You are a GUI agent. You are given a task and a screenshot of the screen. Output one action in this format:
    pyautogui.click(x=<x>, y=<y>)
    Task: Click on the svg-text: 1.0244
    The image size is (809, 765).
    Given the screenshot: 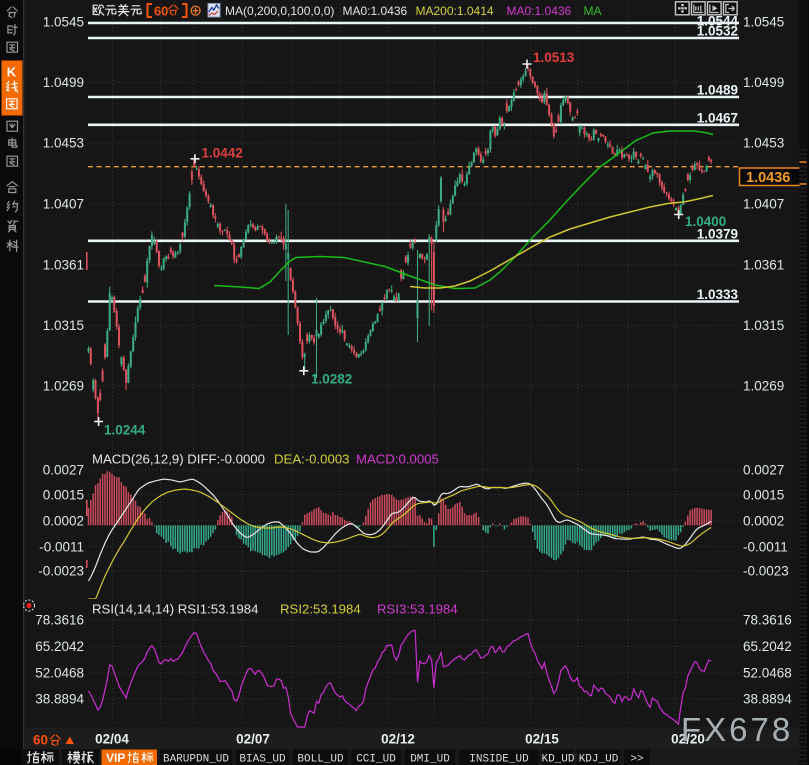 What is the action you would take?
    pyautogui.click(x=125, y=430)
    